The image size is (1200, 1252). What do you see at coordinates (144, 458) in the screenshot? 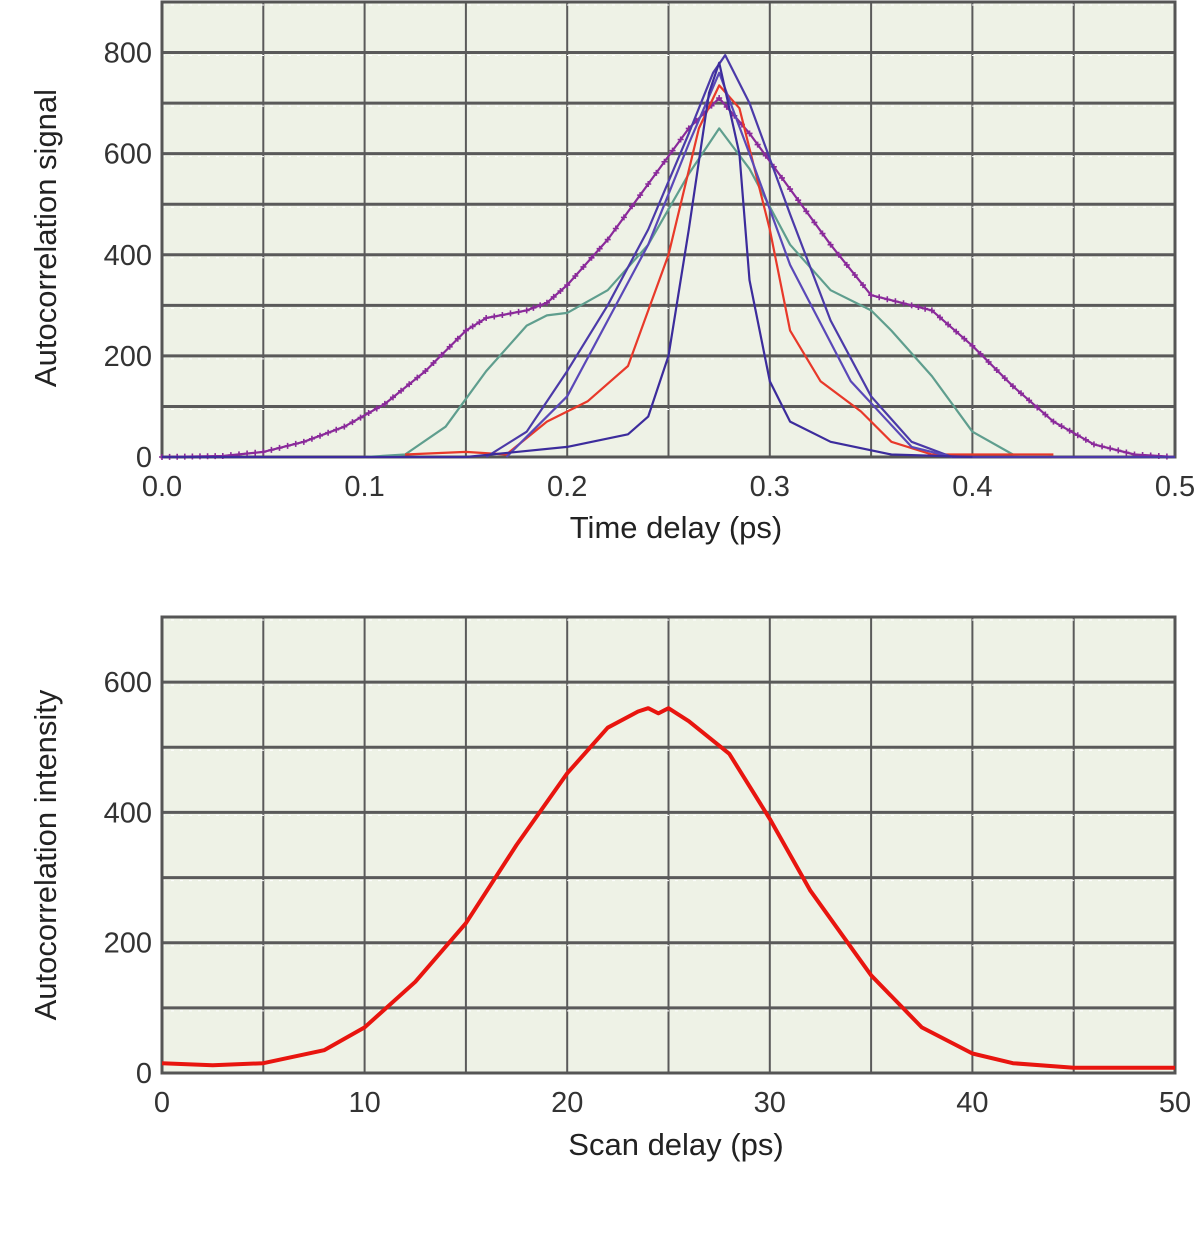
I see `y-tick-label: 0` at bounding box center [144, 458].